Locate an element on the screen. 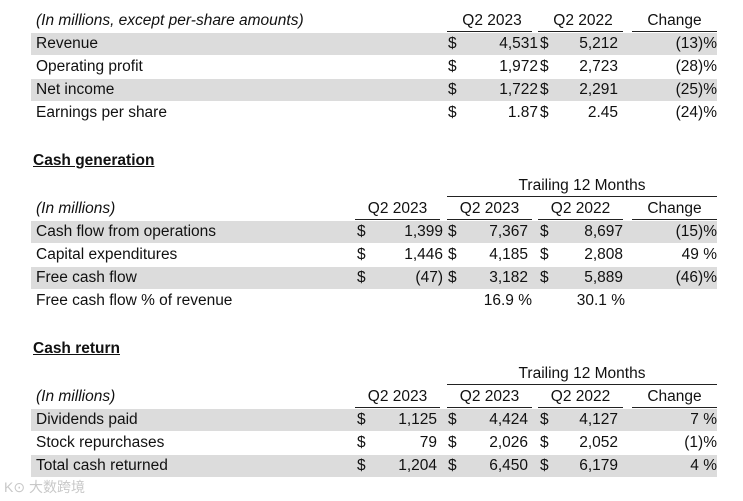  value-change: 7 % is located at coordinates (703, 419).